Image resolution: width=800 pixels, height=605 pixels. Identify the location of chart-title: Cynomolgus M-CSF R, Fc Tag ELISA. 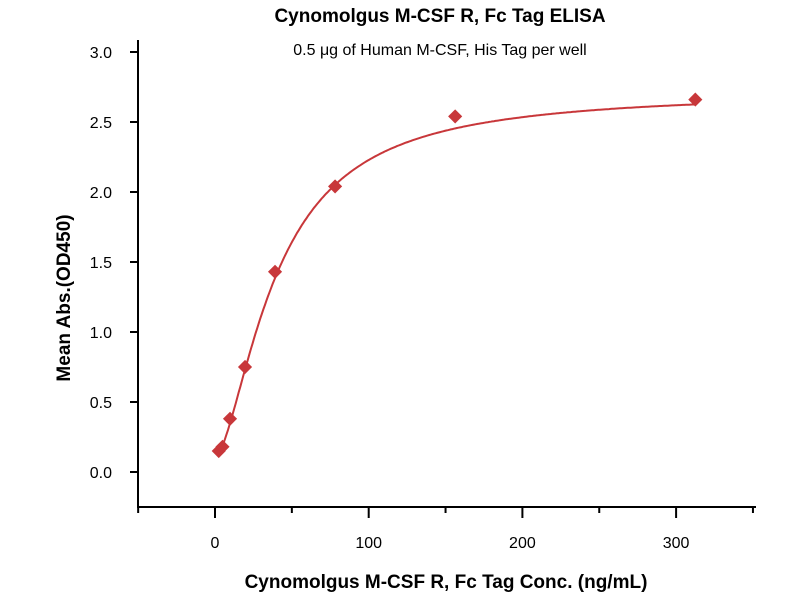
(439, 16).